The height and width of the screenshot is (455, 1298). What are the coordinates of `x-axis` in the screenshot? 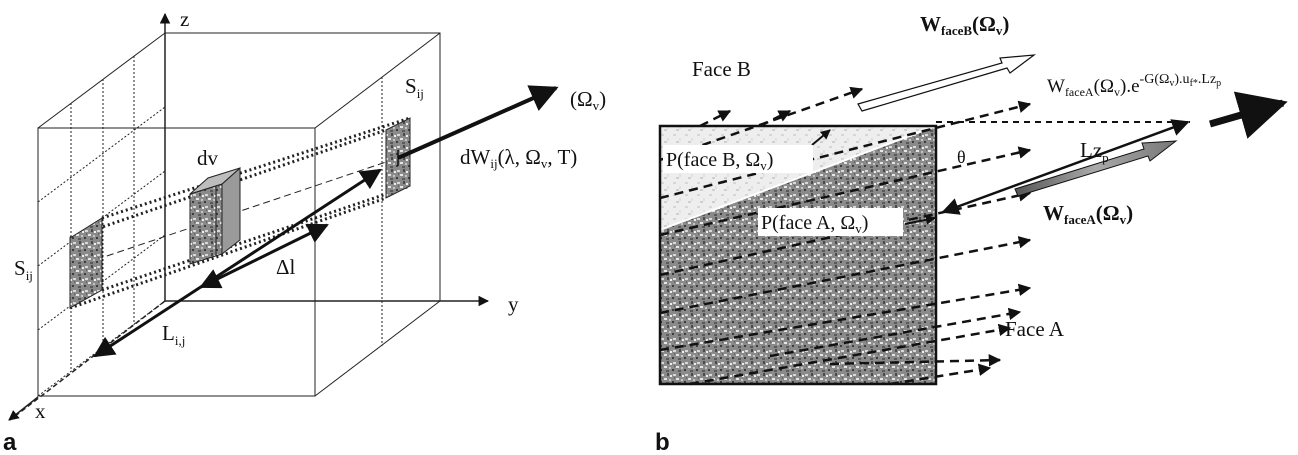 It's located at (23, 408).